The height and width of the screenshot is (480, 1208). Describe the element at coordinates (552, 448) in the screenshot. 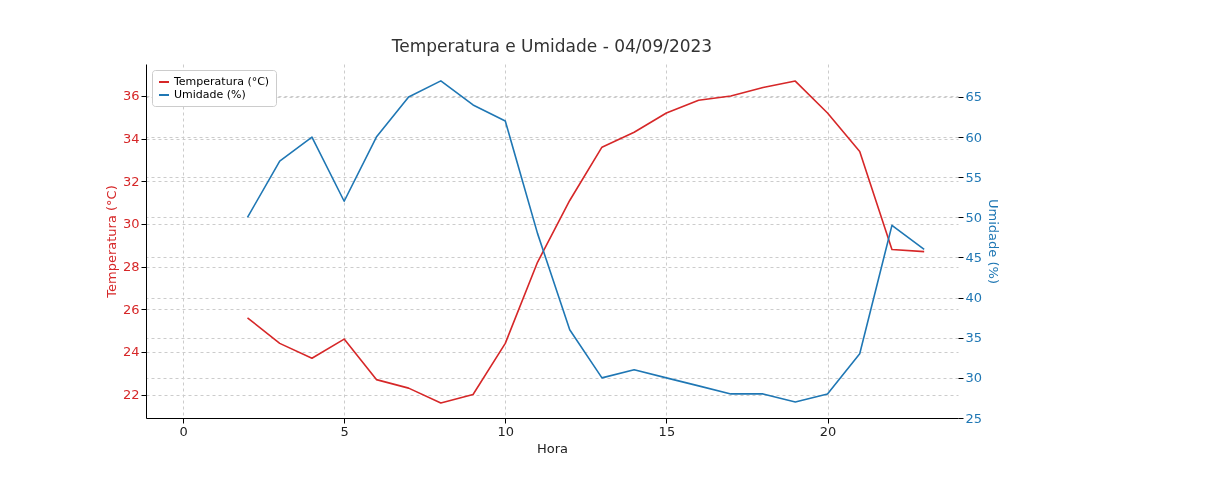

I see `x-axis-title: Hora` at that location.